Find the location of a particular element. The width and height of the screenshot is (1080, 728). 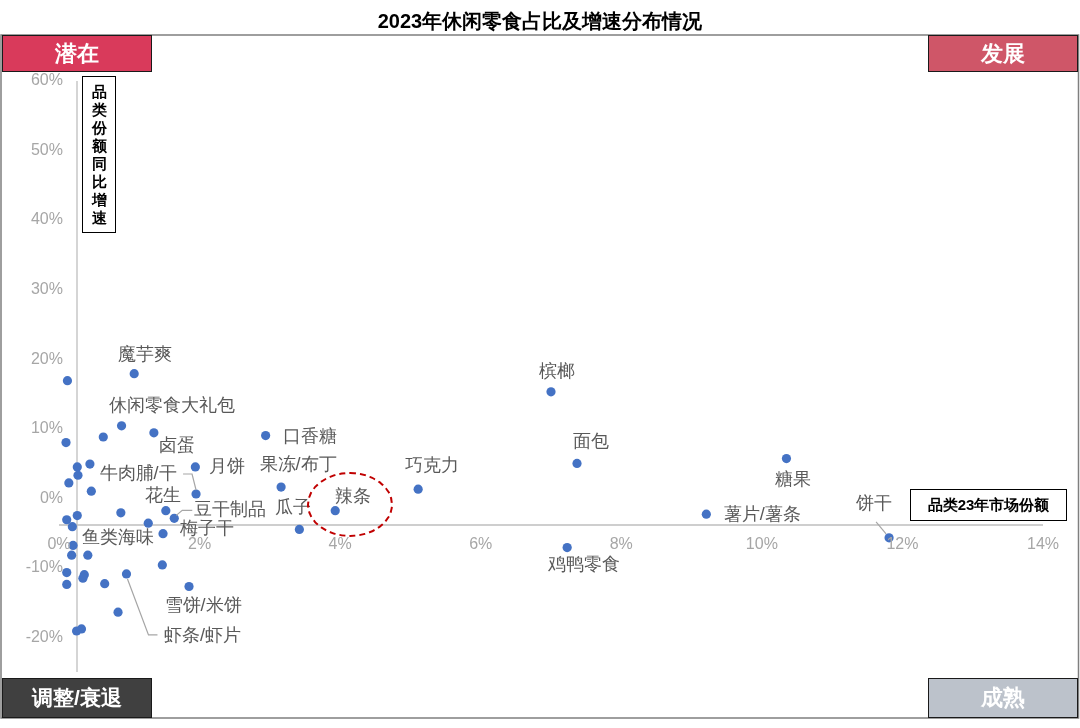

y-tick-label: 10% is located at coordinates (46, 428).